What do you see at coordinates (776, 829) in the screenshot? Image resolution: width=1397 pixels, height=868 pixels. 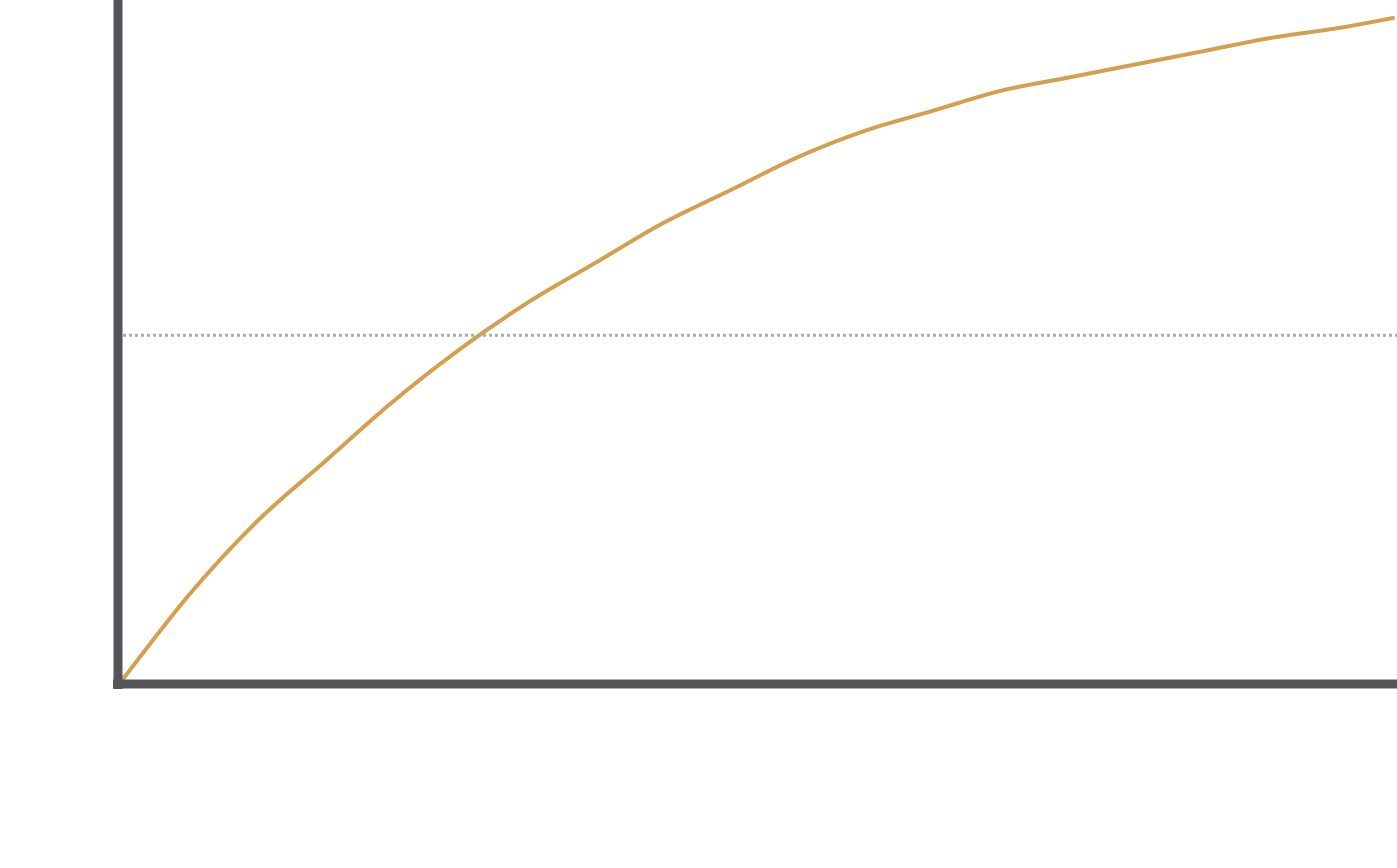 I see `x-axis-label: tokens` at bounding box center [776, 829].